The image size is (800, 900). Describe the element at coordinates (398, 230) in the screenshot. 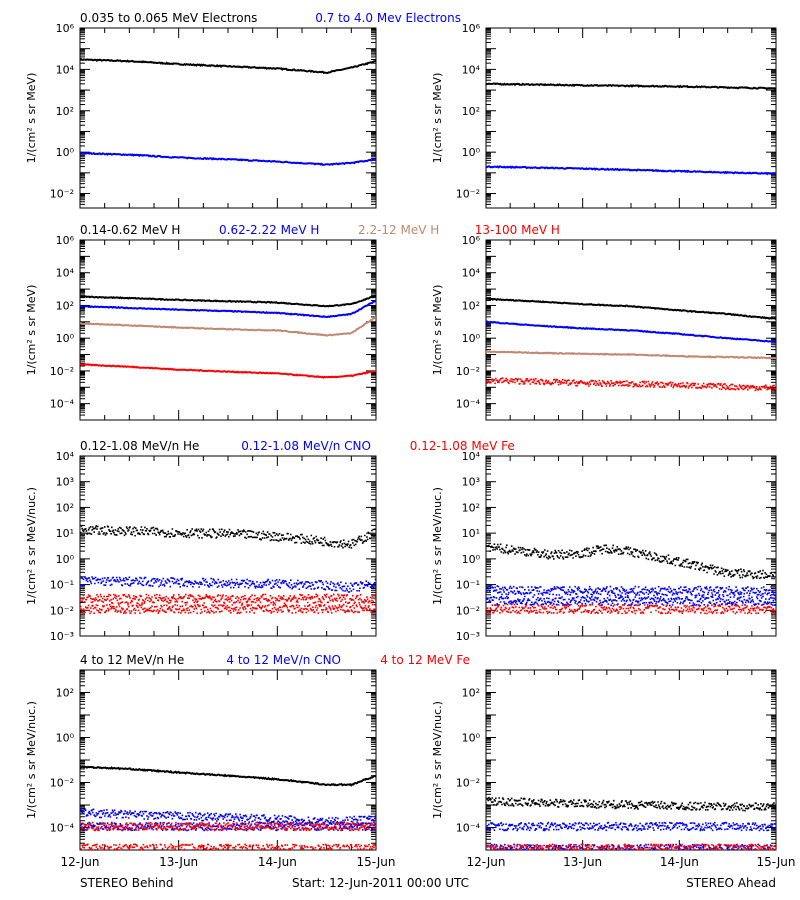

I see `legend-entry: 2.2-12 MeV H` at that location.